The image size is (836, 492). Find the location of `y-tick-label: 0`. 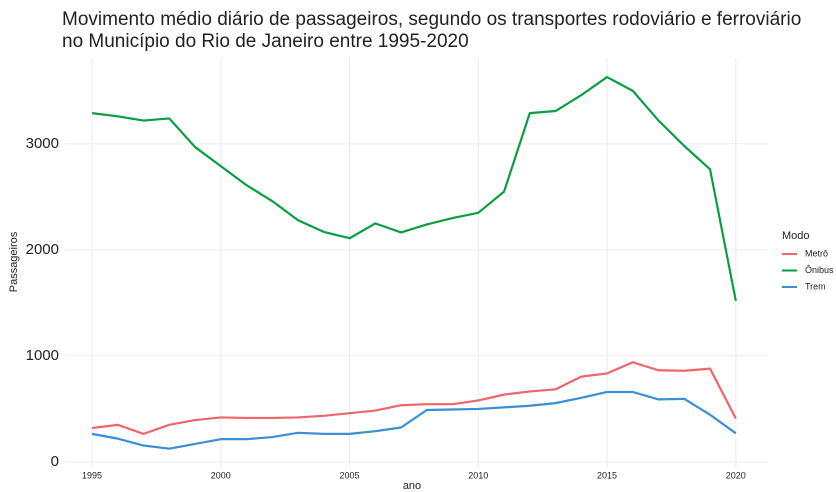

y-tick-label: 0 is located at coordinates (55, 461).